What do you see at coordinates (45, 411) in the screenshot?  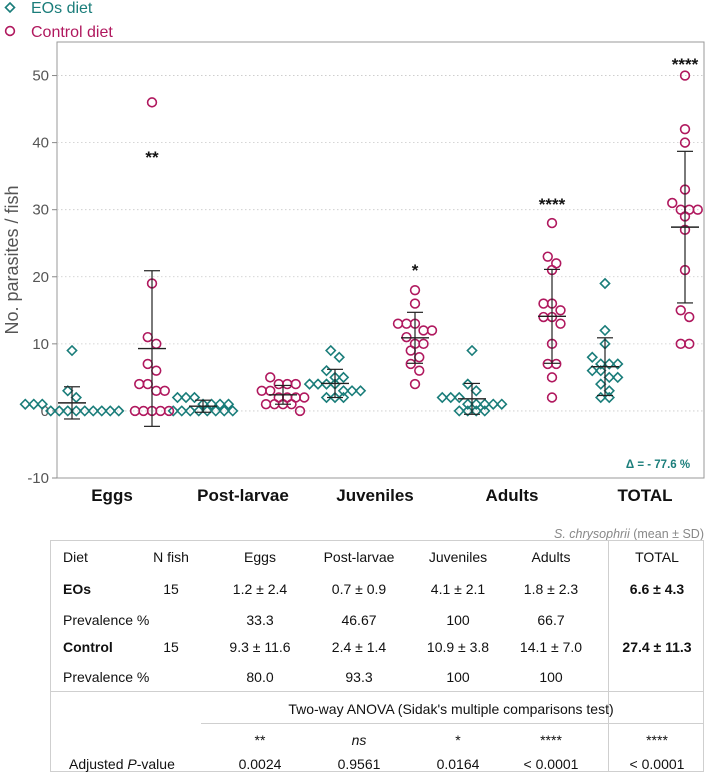 I see `y-tick-label: 0` at bounding box center [45, 411].